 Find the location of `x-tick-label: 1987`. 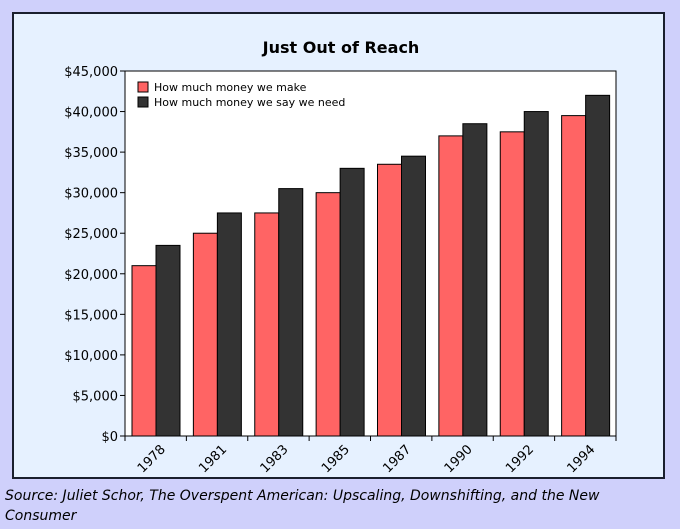

x-tick-label: 1987 is located at coordinates (397, 459).